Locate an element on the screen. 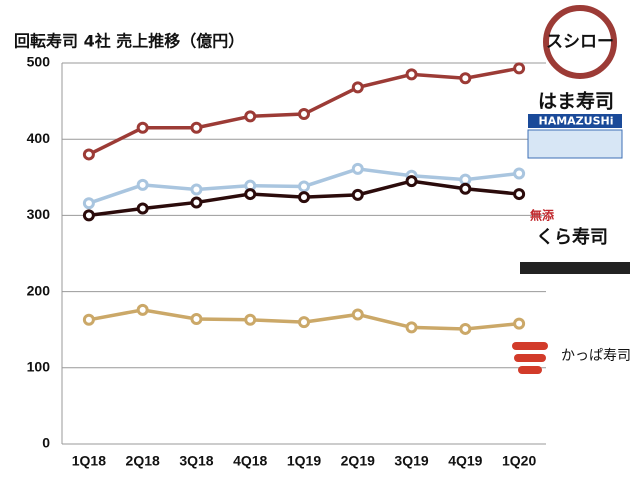 This screenshot has height=480, width=640. legend-subtitle: HAMAZUSHi is located at coordinates (576, 121).